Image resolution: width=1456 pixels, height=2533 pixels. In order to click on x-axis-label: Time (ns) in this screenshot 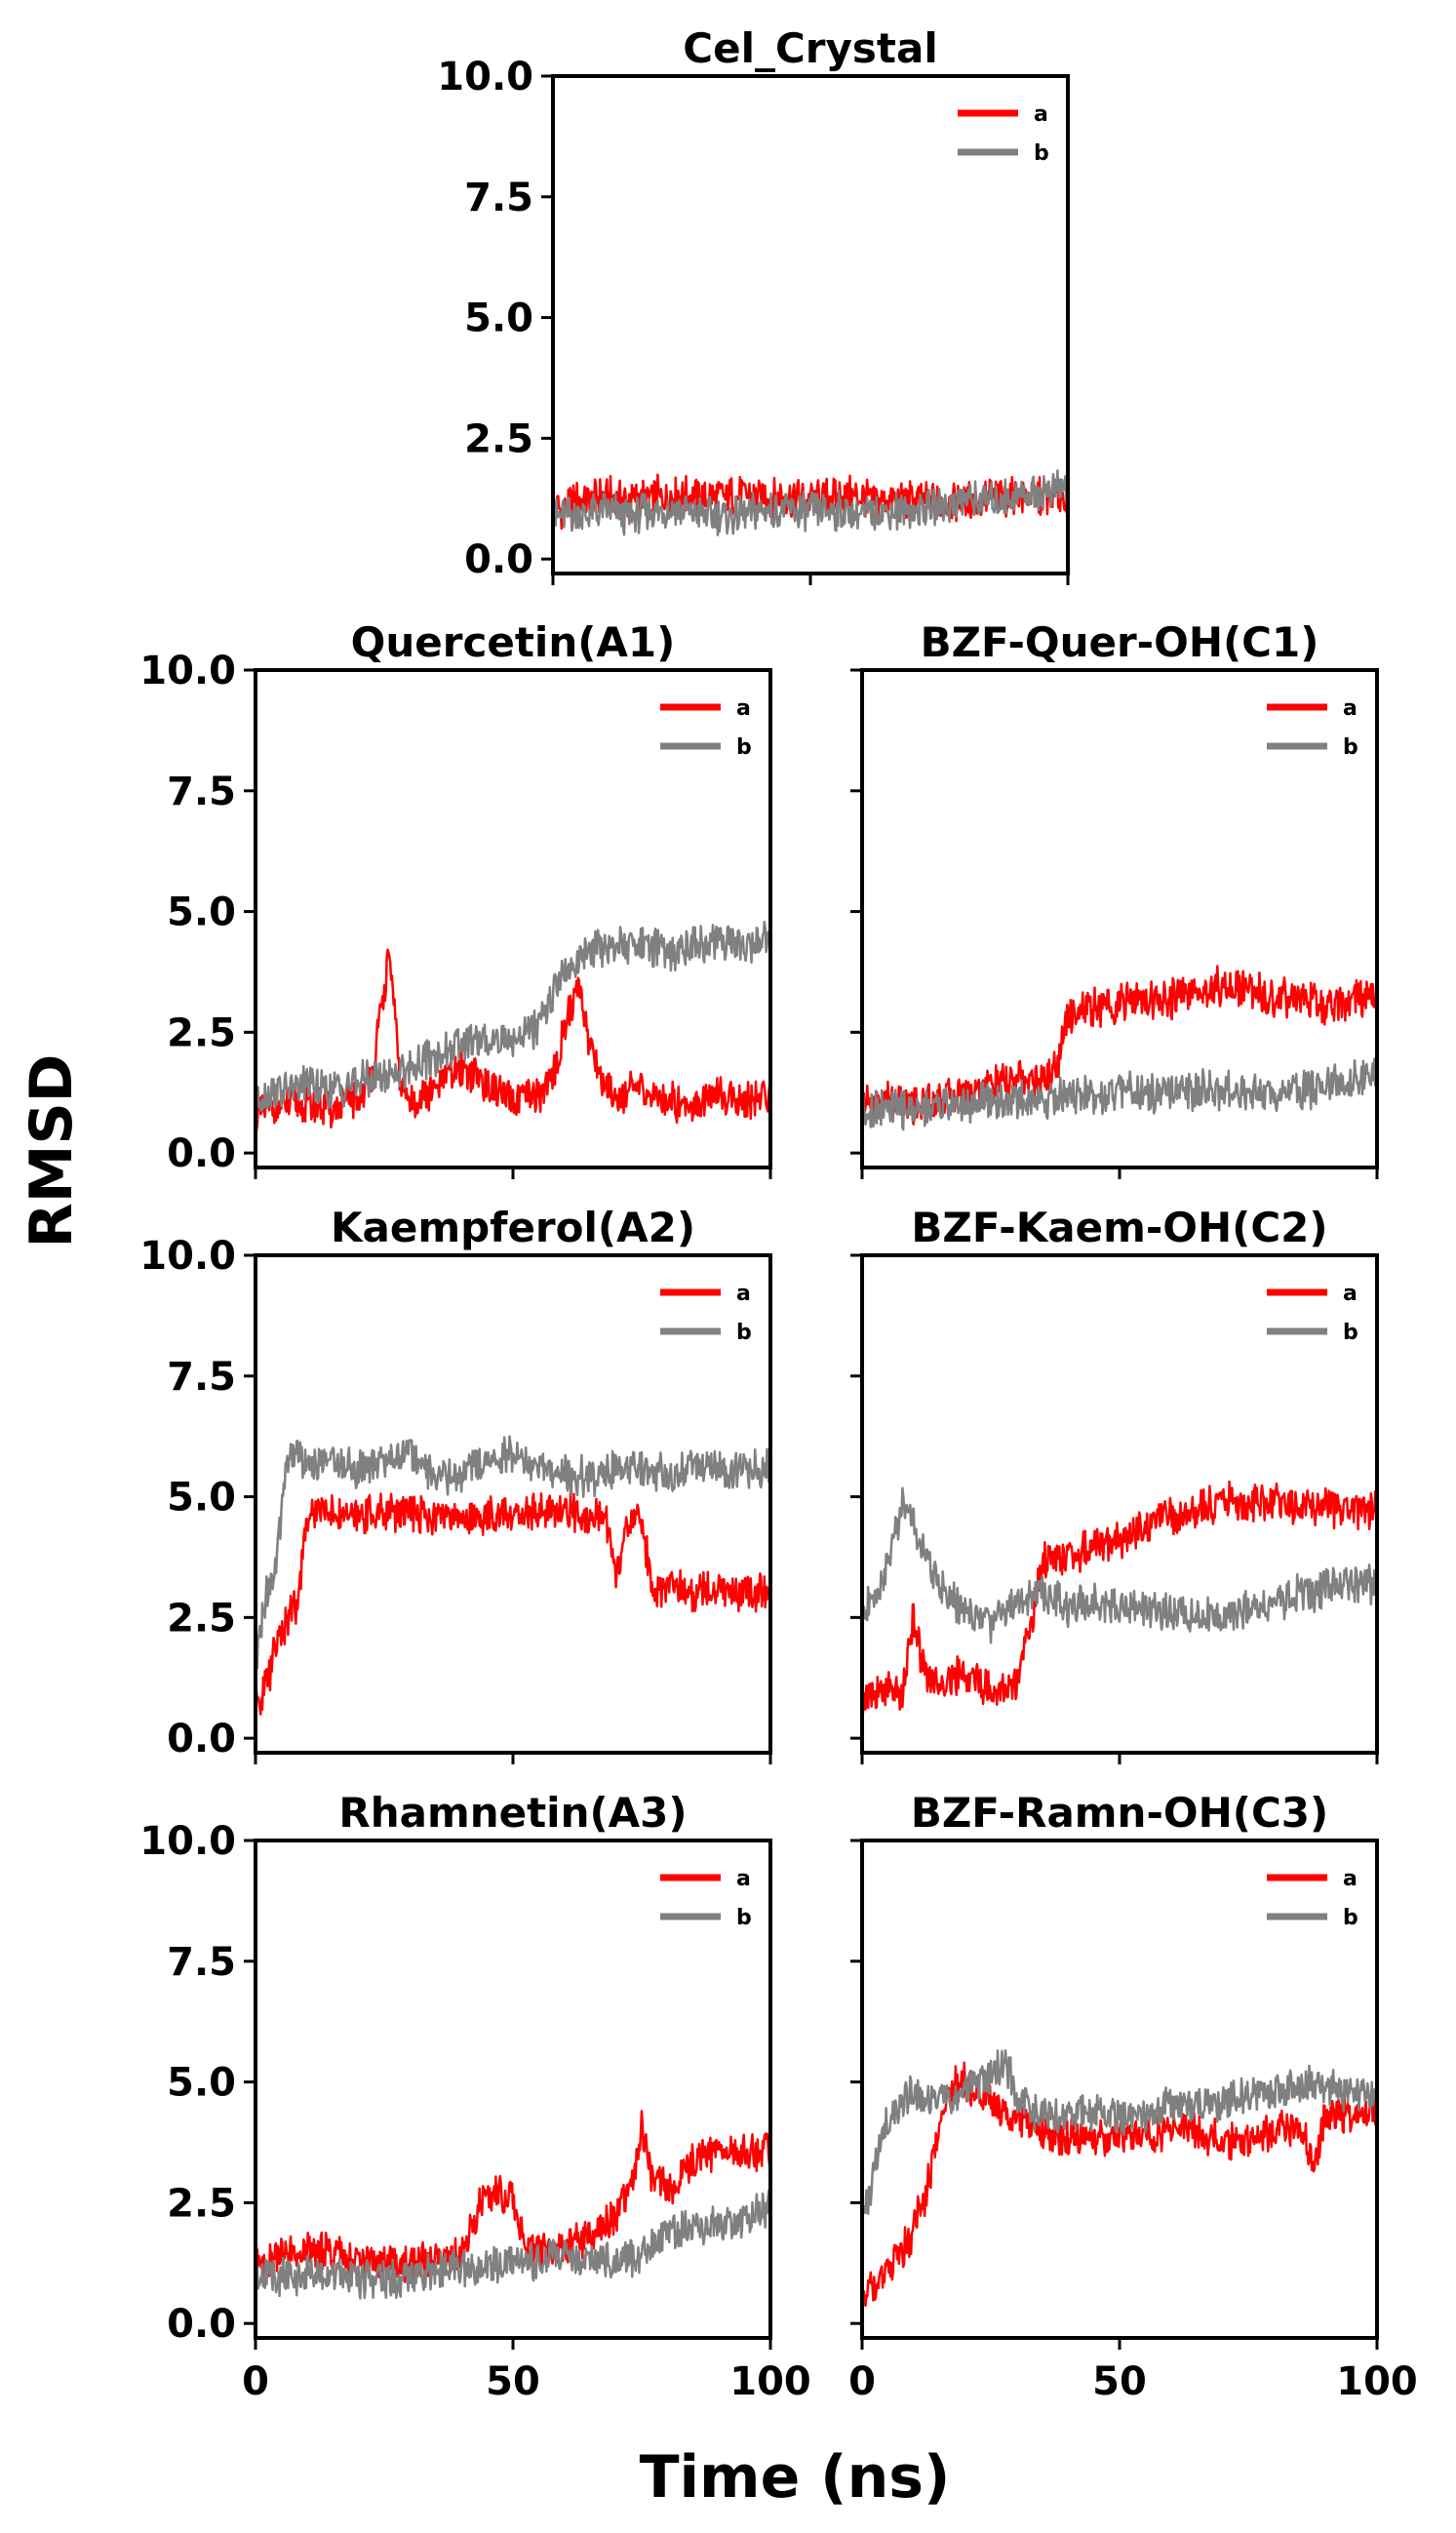, I will do `click(795, 2477)`.